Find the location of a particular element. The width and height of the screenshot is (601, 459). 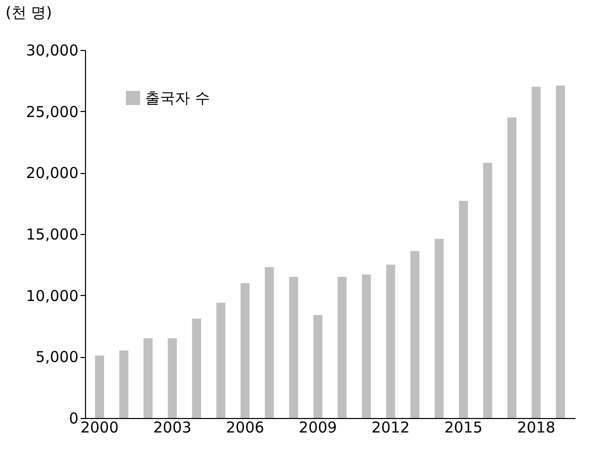

x-tick-label: 2015 is located at coordinates (463, 427).